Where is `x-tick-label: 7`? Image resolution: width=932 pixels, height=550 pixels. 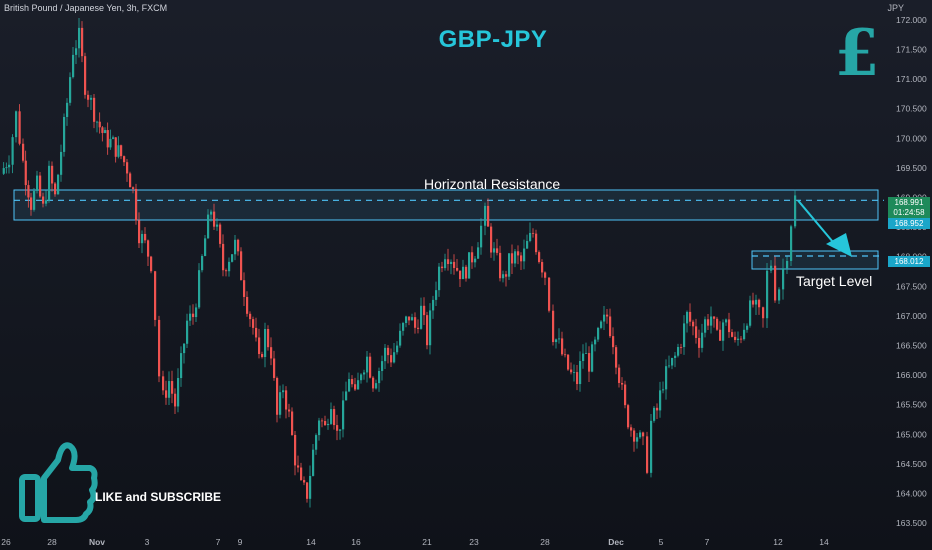
x-tick-label: 7 is located at coordinates (218, 542).